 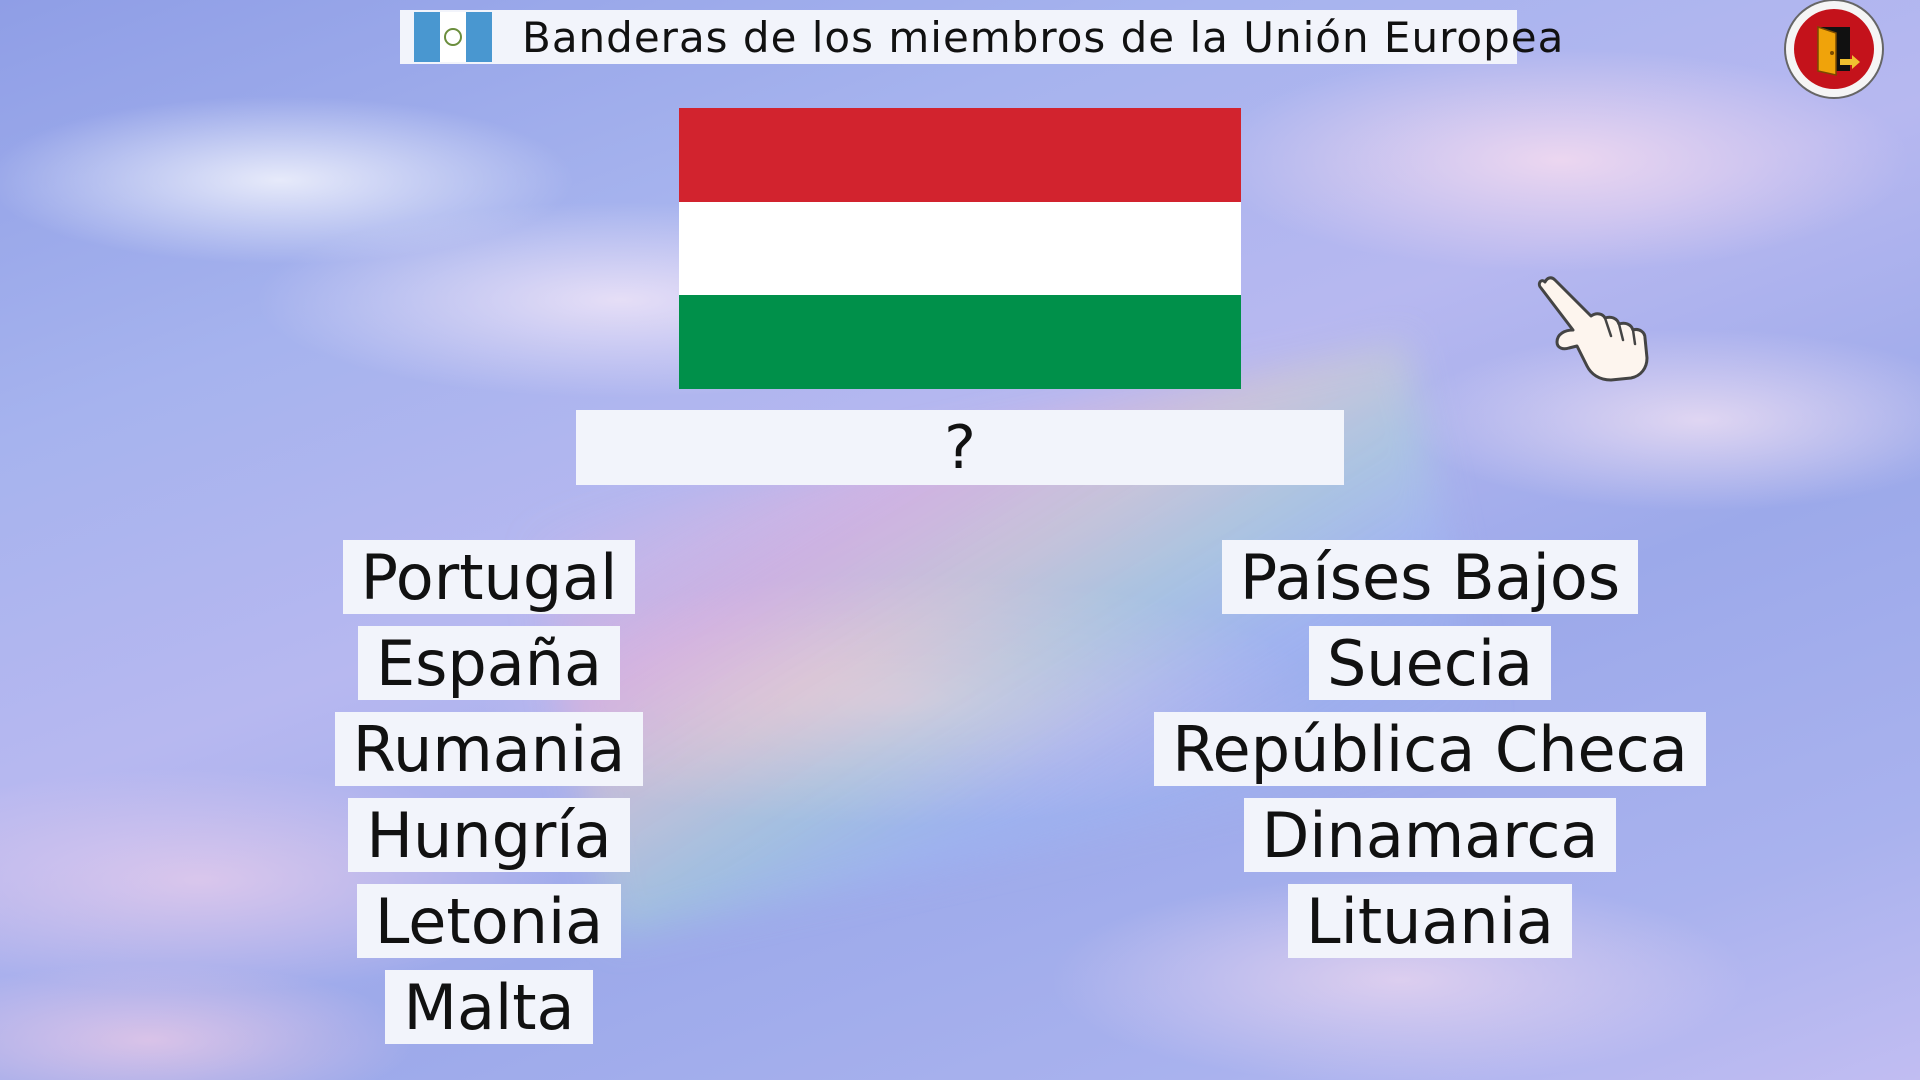 I want to click on exit-button, so click(x=1834, y=49).